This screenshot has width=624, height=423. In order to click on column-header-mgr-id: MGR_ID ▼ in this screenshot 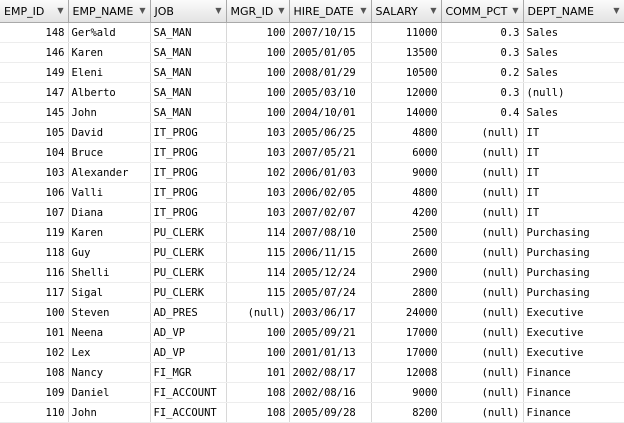, I will do `click(258, 11)`.